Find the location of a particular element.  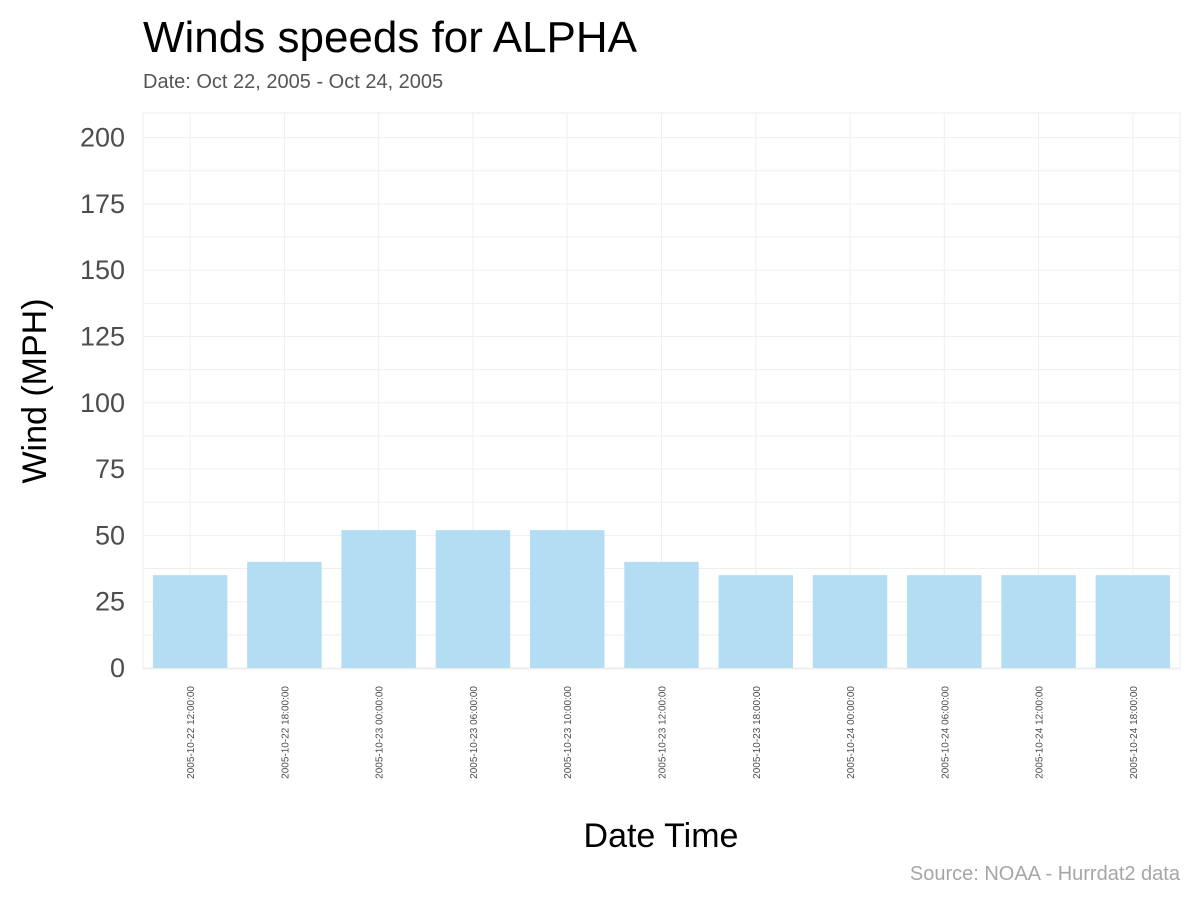

source-caption: Source: NOAA - Hurrdat2 data is located at coordinates (1045, 874).